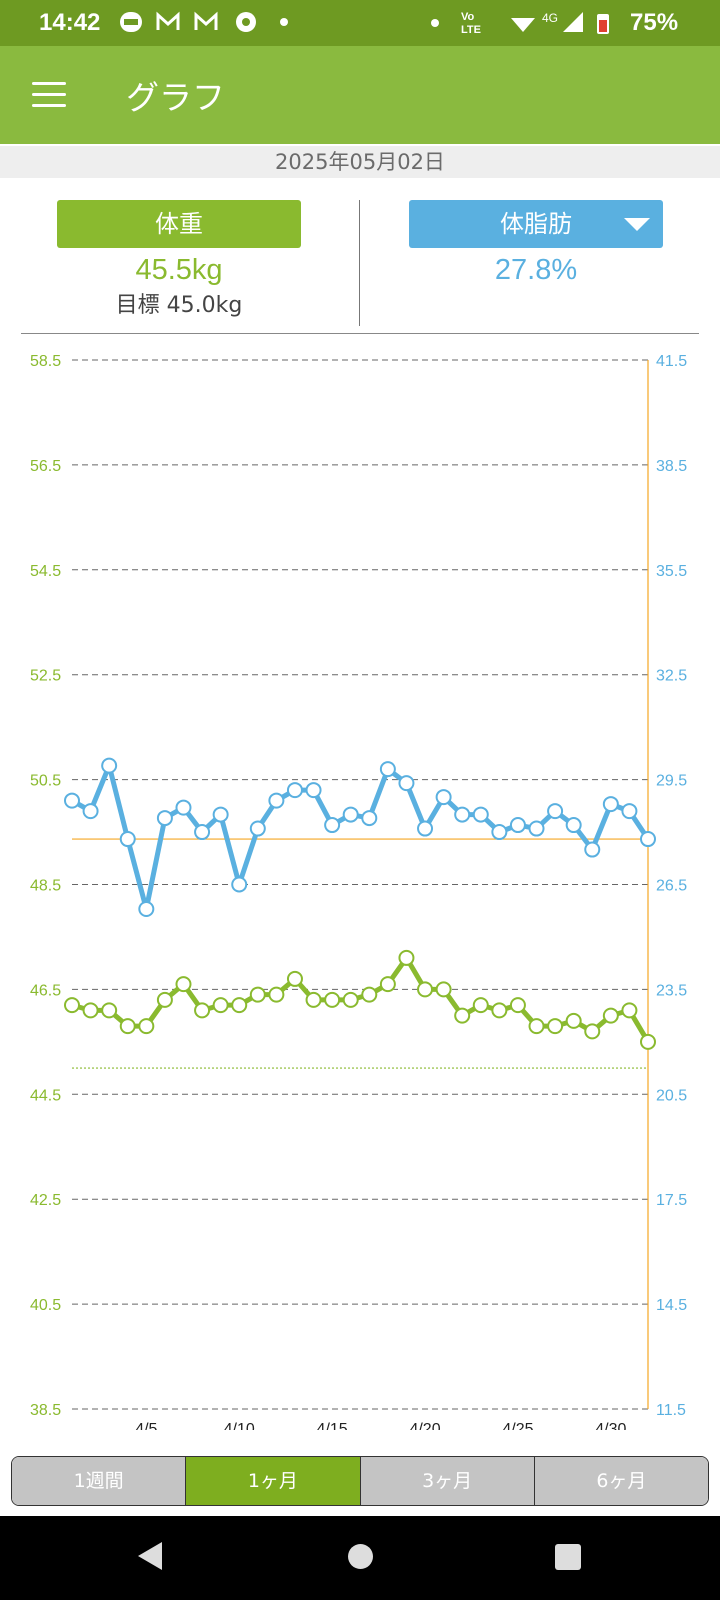 The height and width of the screenshot is (1600, 720). I want to click on line-app-icon, so click(131, 22).